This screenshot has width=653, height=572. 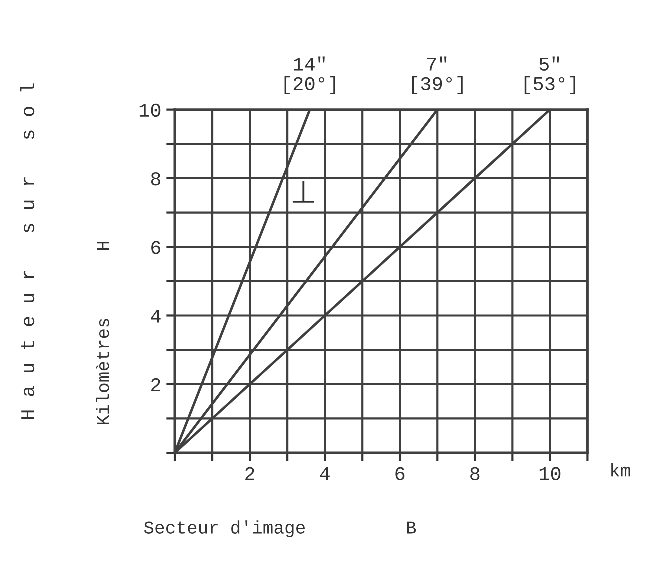 I want to click on x-tick-label: 10, so click(x=550, y=473).